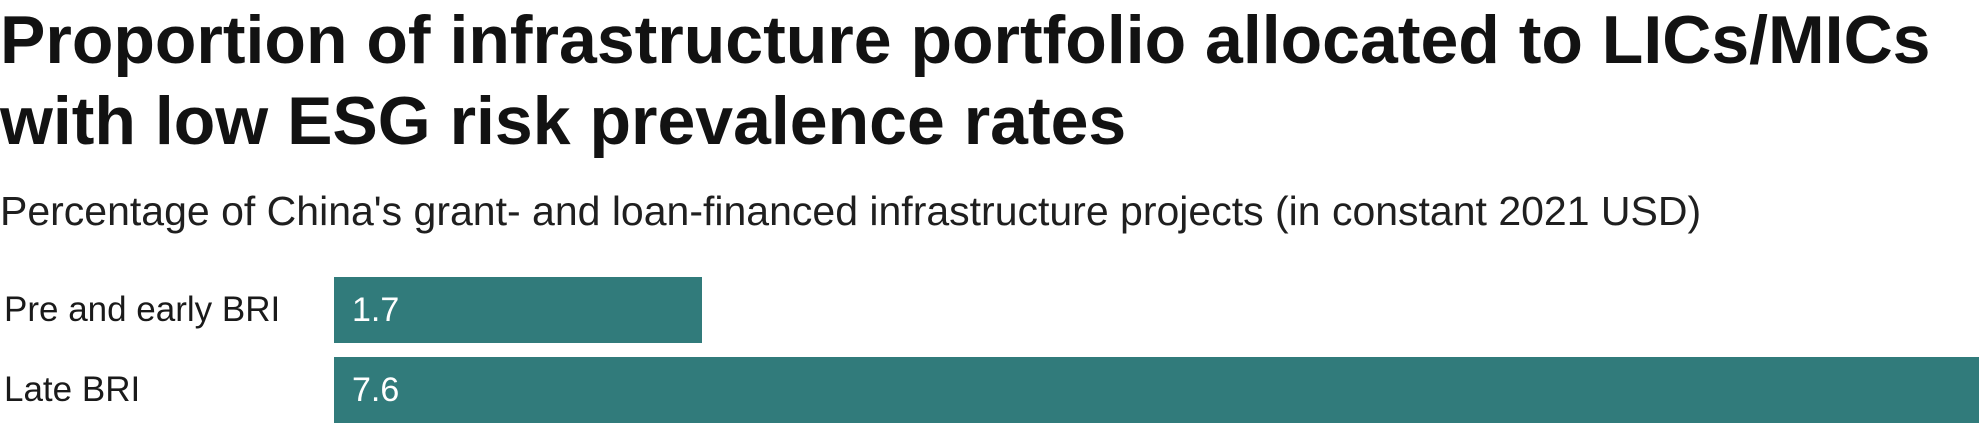  I want to click on chart-title-line-2: with low ESG risk prevalence rates, so click(563, 121).